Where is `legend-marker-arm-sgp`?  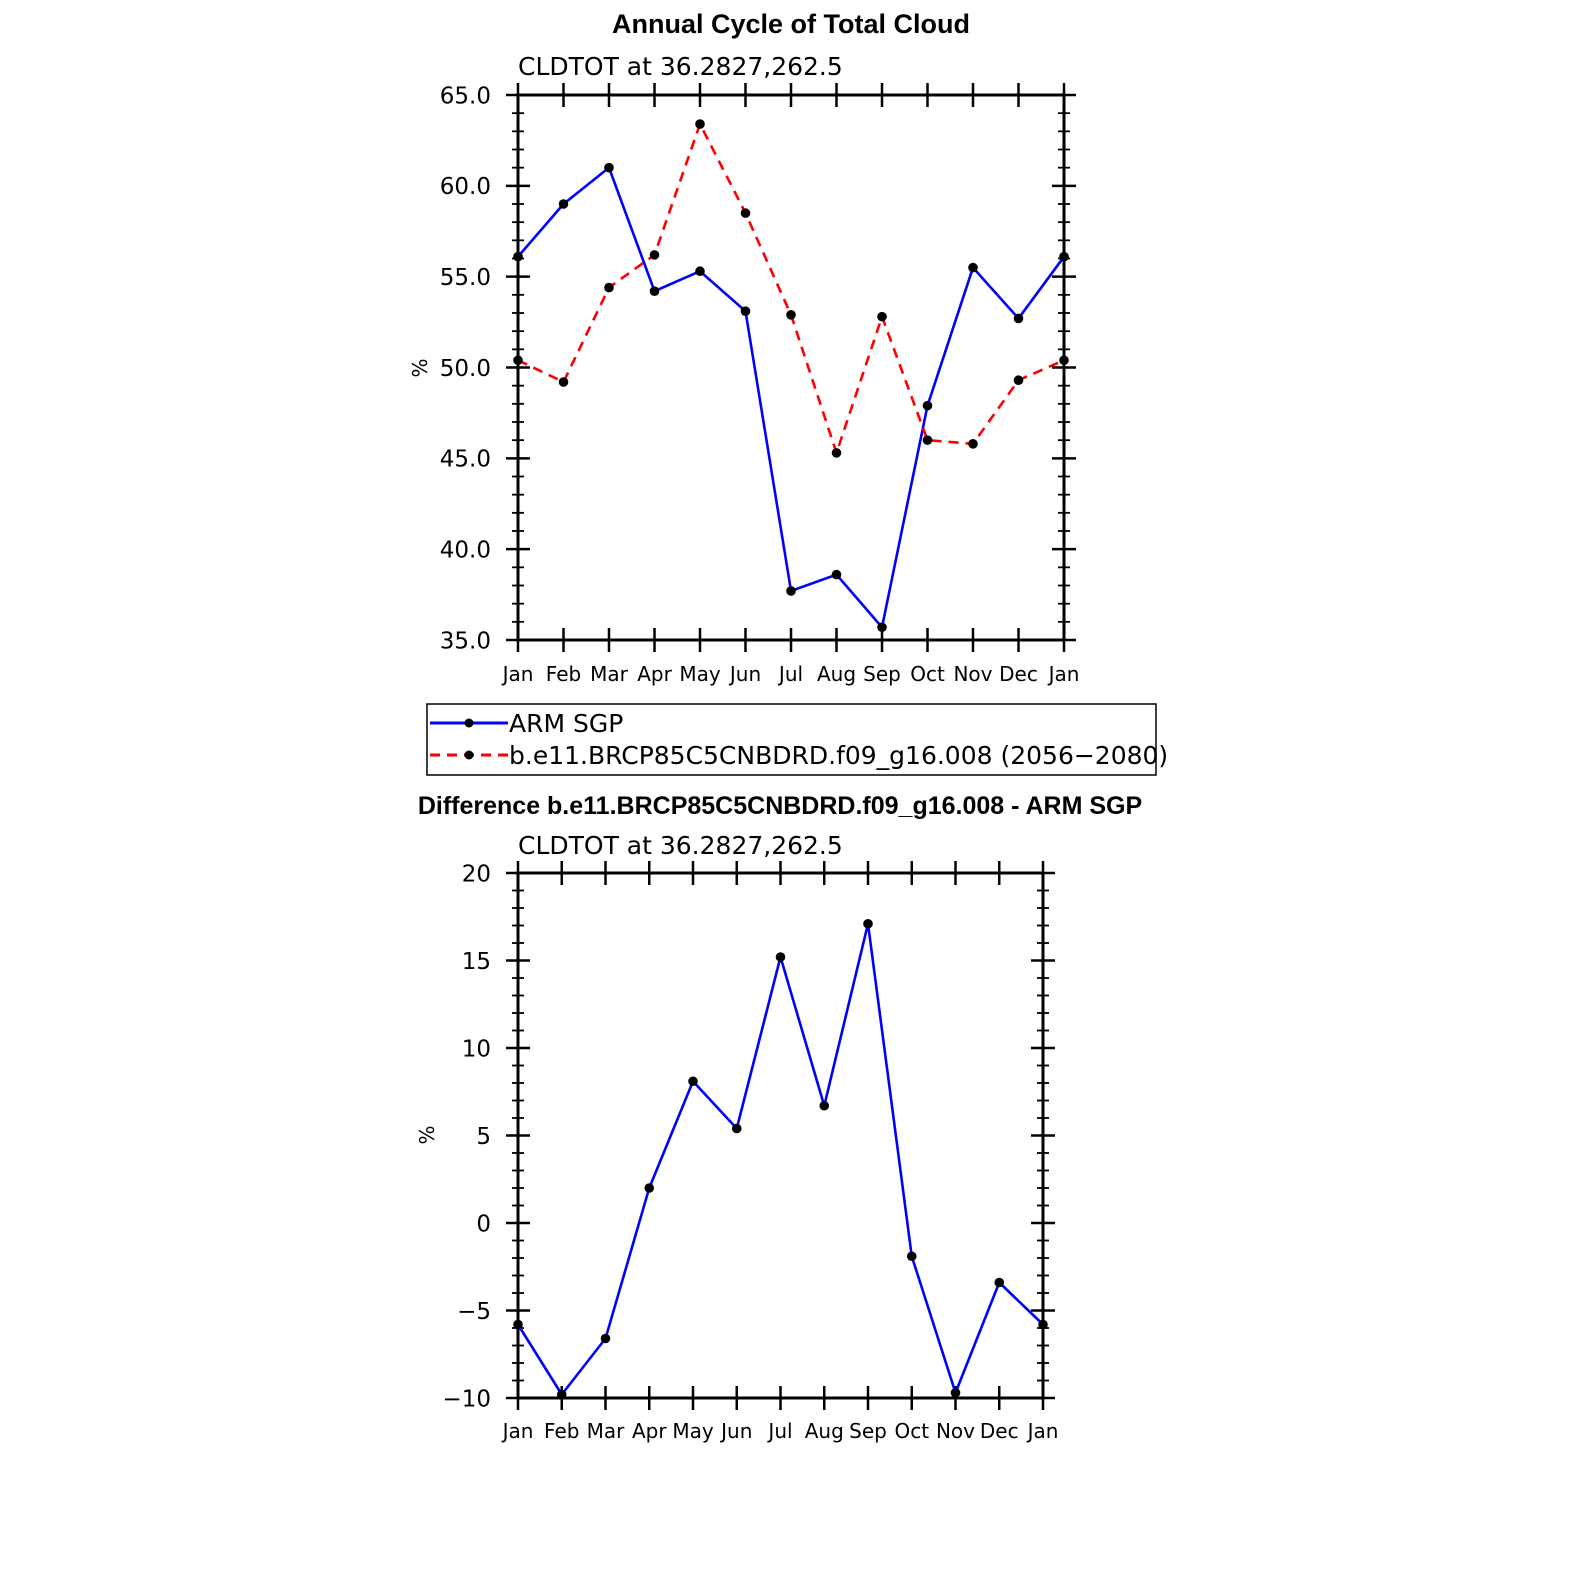
legend-marker-arm-sgp is located at coordinates (469, 723).